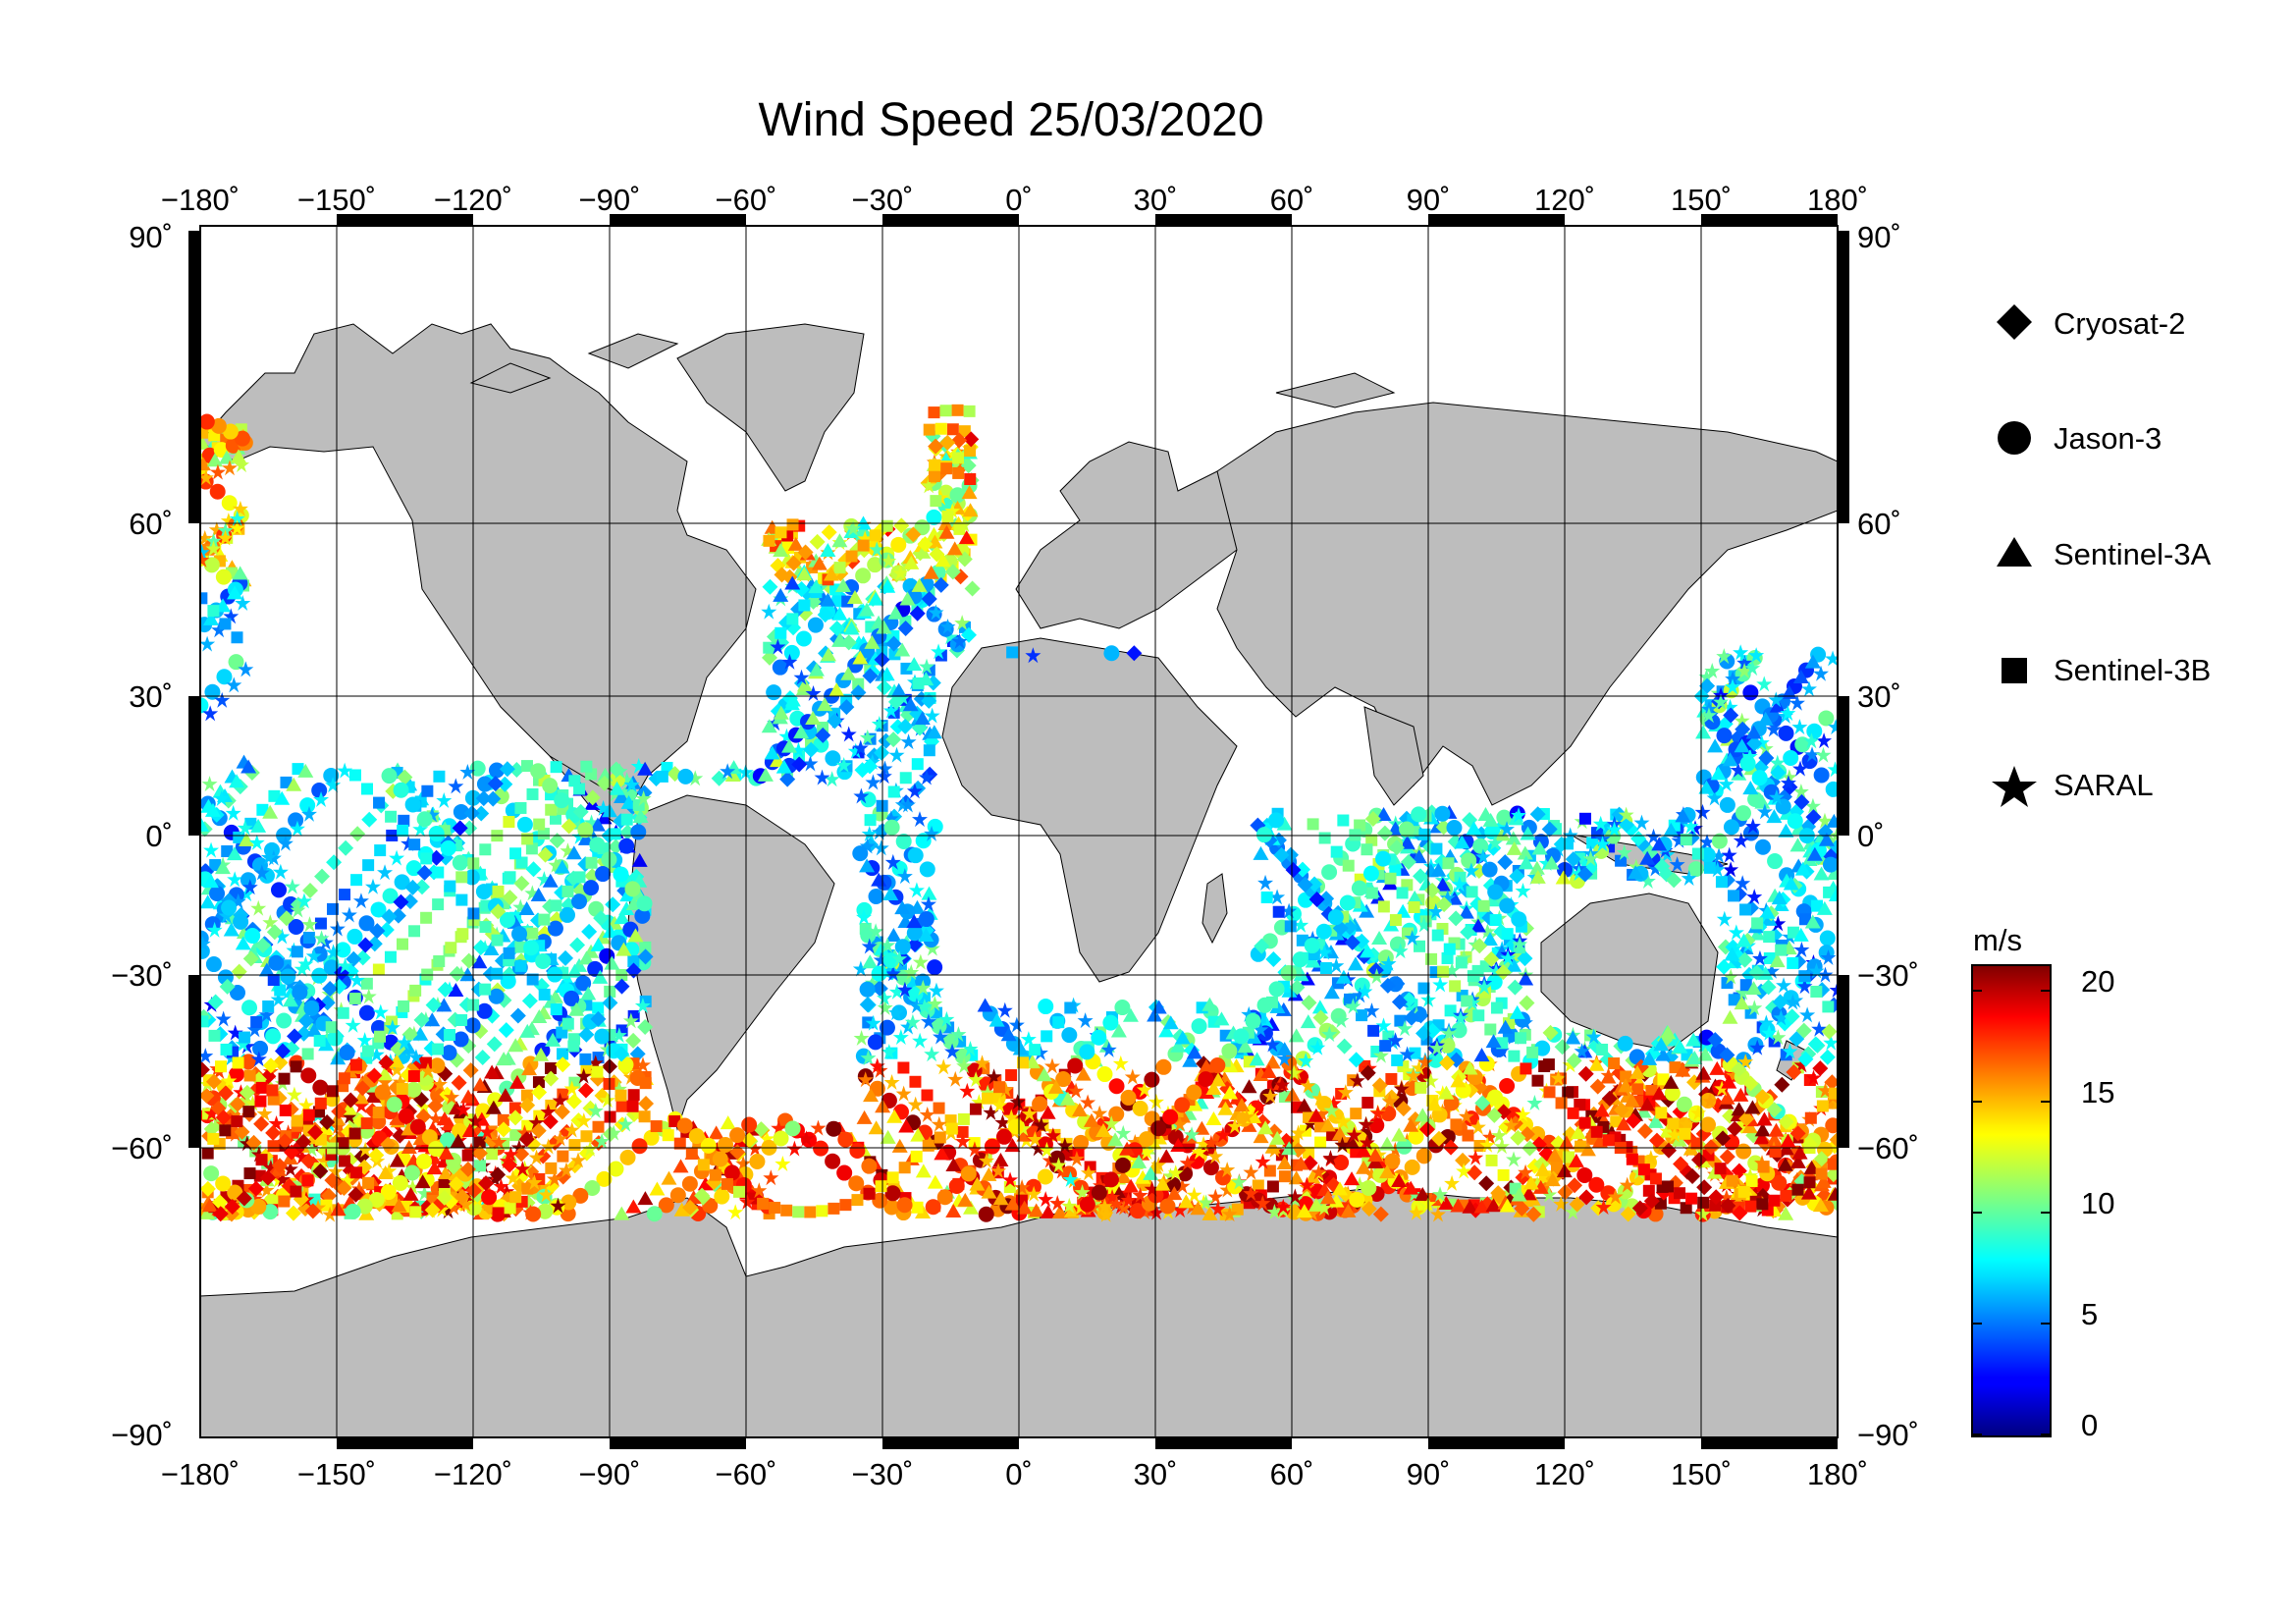  I want to click on lon-tick: −60˚, so click(746, 1474).